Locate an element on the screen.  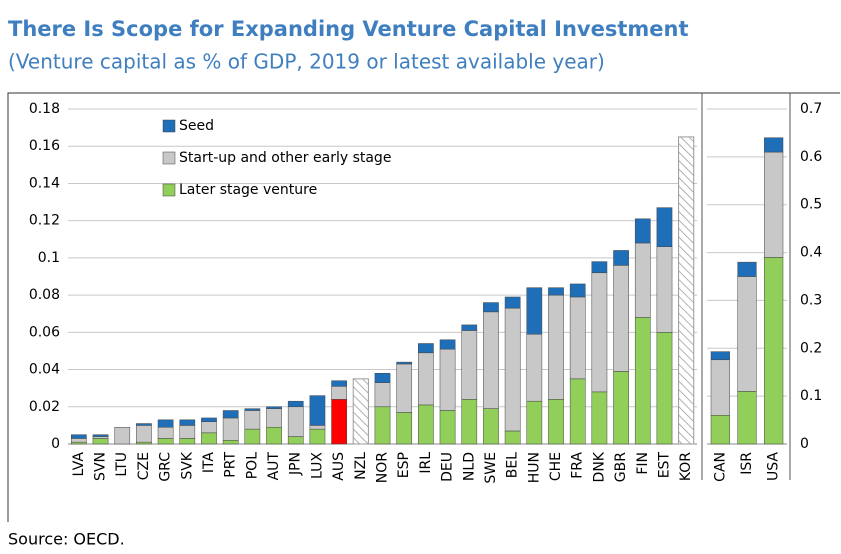
x-tick-label: SVK is located at coordinates (187, 465).